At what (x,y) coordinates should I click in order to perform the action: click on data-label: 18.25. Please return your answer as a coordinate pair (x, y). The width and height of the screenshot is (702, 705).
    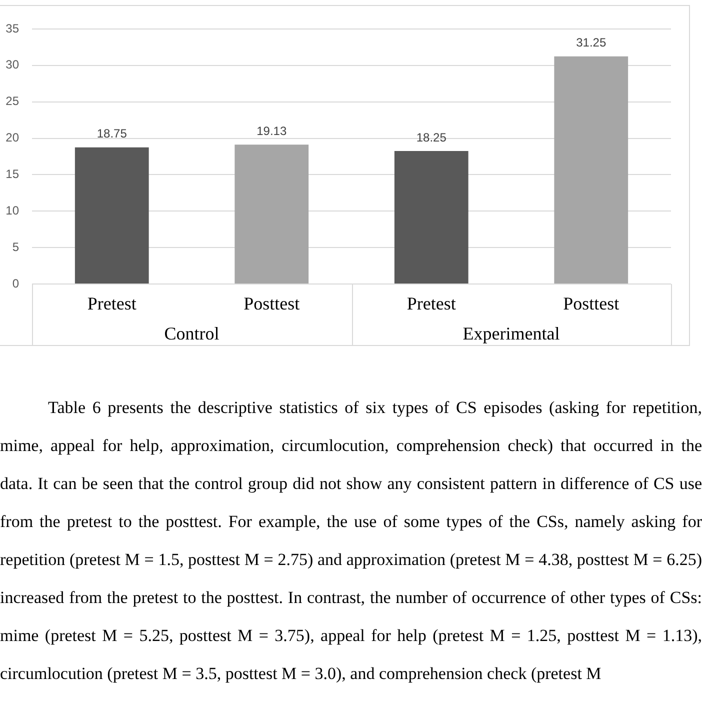
    Looking at the image, I should click on (431, 137).